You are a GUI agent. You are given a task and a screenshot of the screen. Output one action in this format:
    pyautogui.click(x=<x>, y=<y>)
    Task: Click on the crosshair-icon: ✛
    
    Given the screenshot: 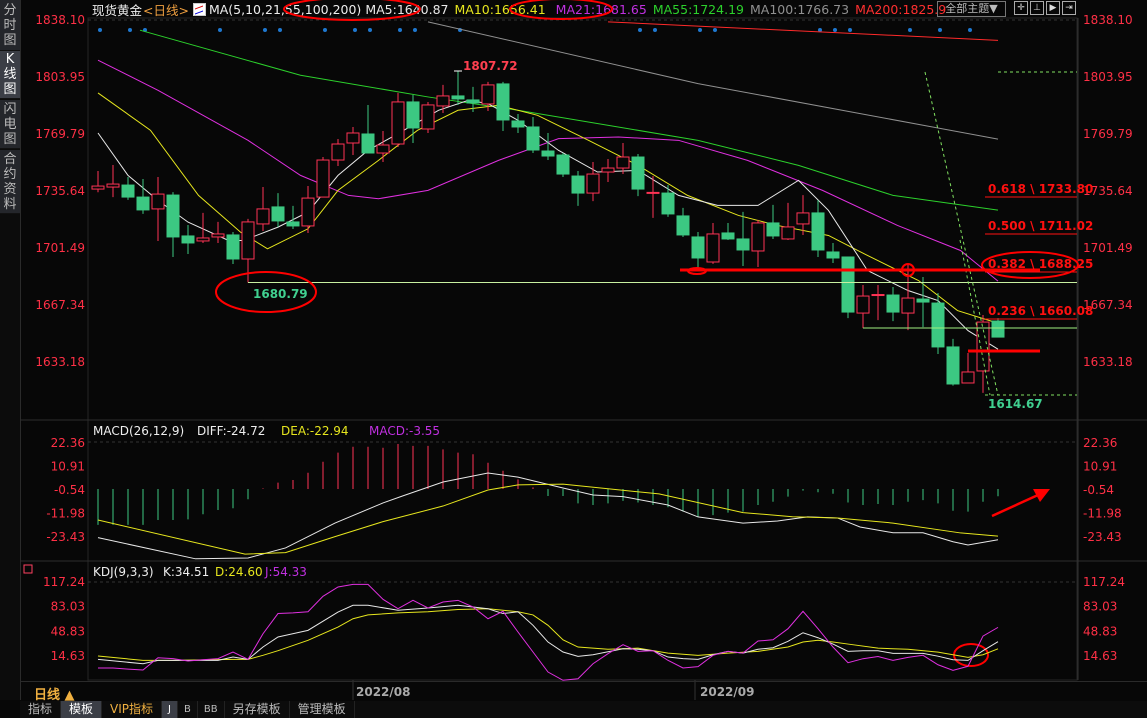 What is the action you would take?
    pyautogui.click(x=1021, y=8)
    